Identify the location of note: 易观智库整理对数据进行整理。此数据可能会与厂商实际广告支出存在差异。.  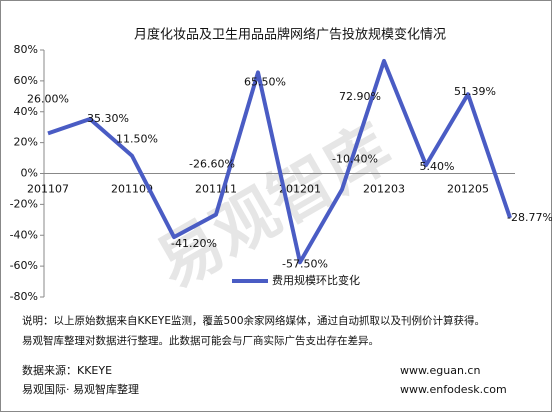
(200, 340).